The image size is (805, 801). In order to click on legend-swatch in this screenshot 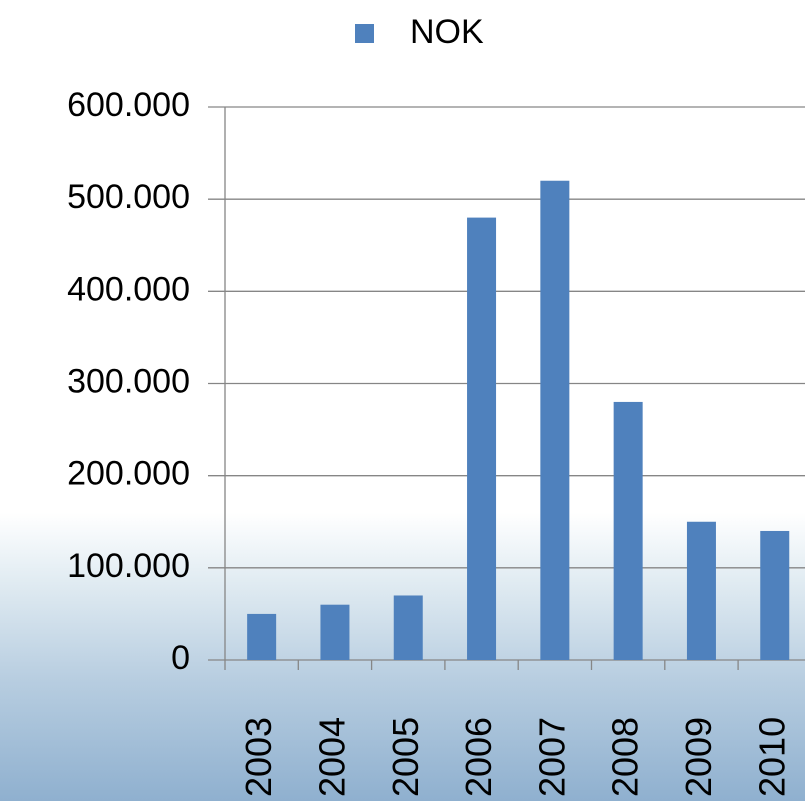, I will do `click(364, 33)`.